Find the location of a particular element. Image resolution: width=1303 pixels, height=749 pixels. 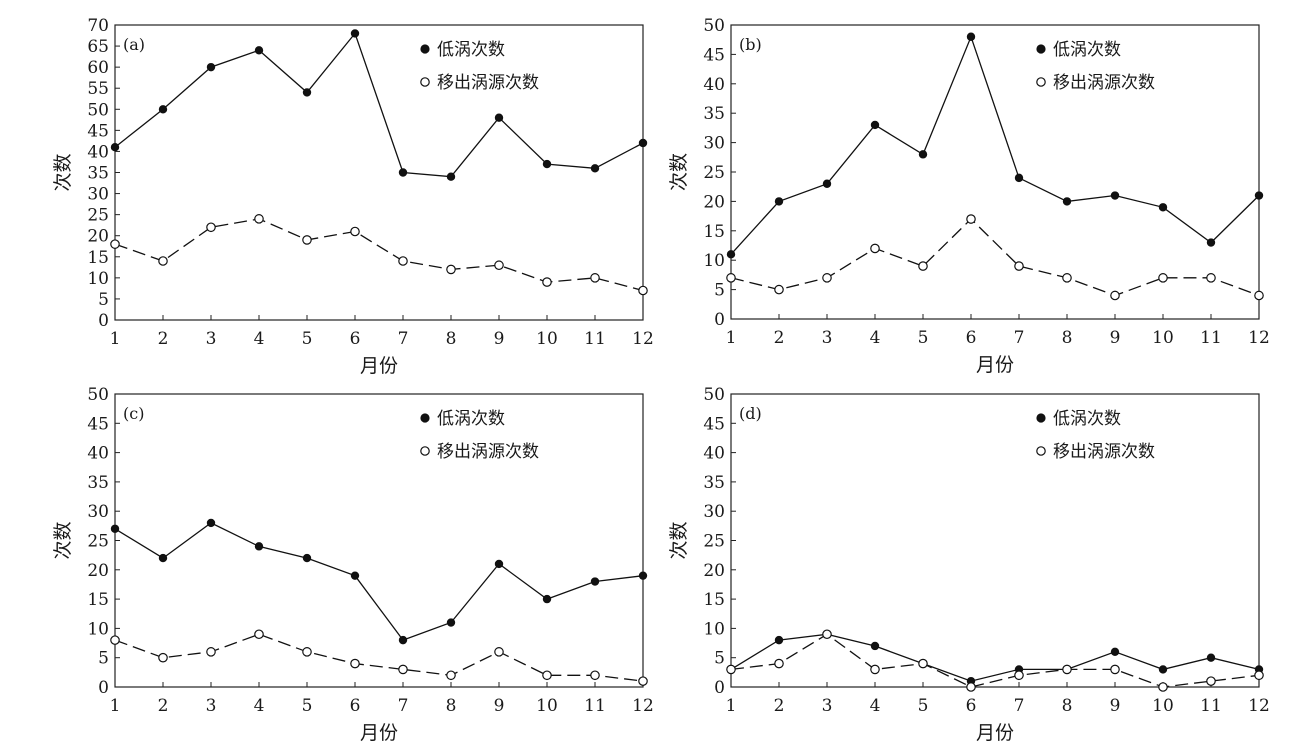

legend-label-2: 移出涡源次数 is located at coordinates (1104, 83).